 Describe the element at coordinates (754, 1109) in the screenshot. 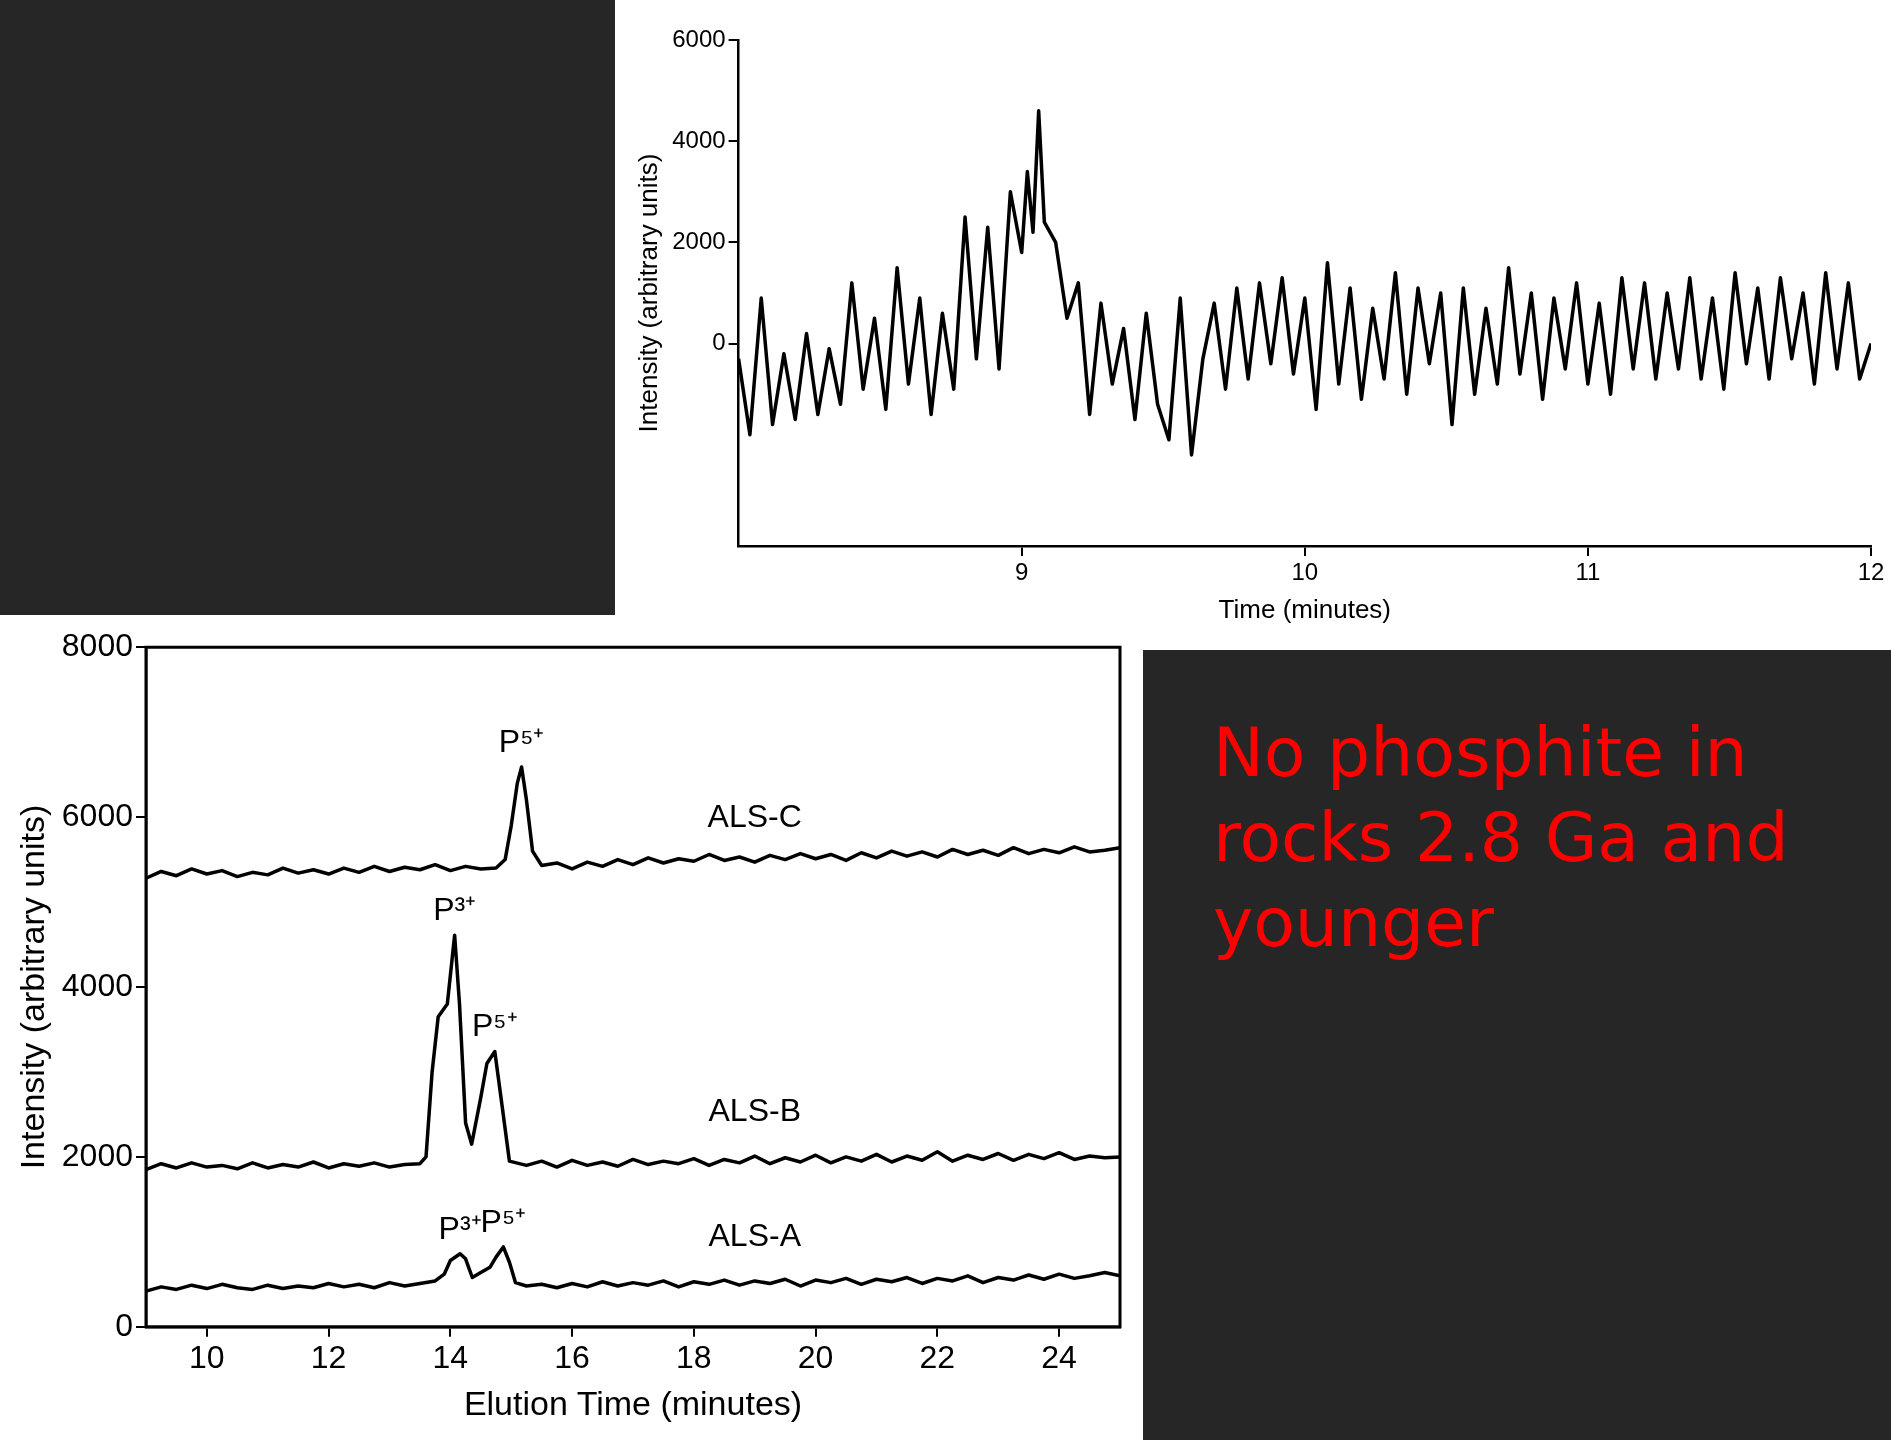

I see `series-label: ALS-B` at that location.